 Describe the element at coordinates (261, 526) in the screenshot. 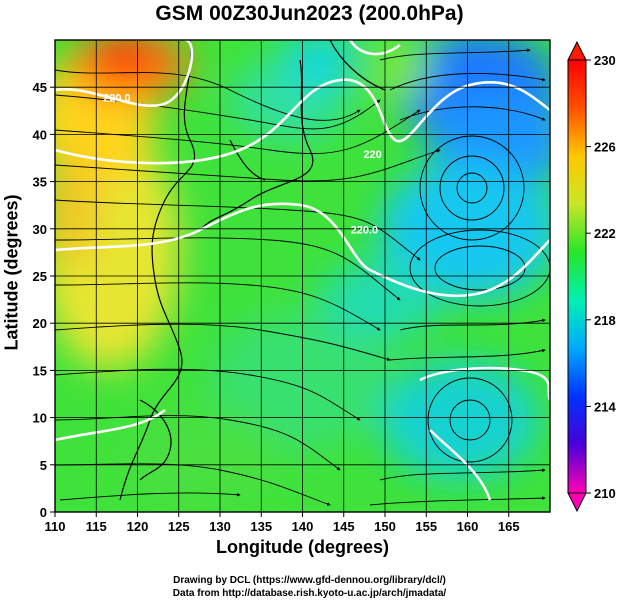

I see `x-tick-label: 135` at that location.